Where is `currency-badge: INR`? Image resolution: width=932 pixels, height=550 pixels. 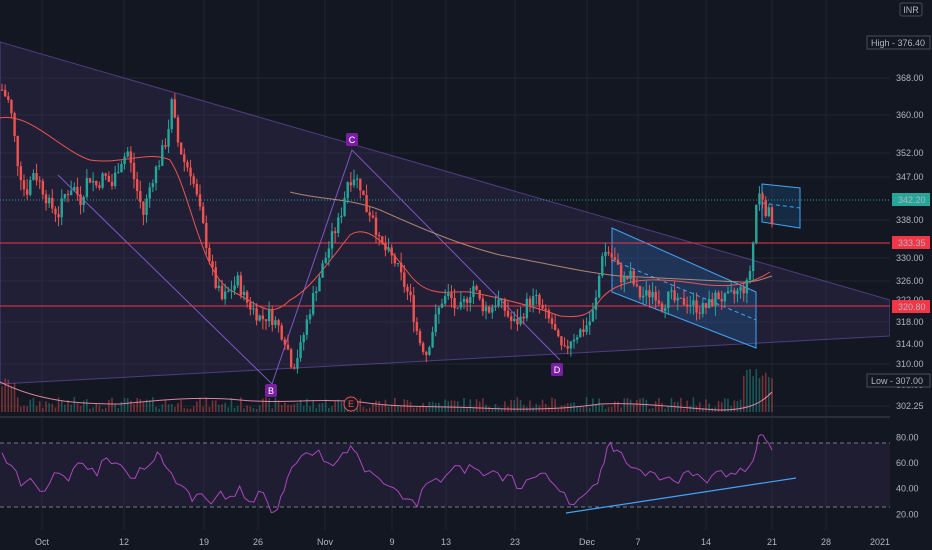
currency-badge: INR is located at coordinates (911, 9).